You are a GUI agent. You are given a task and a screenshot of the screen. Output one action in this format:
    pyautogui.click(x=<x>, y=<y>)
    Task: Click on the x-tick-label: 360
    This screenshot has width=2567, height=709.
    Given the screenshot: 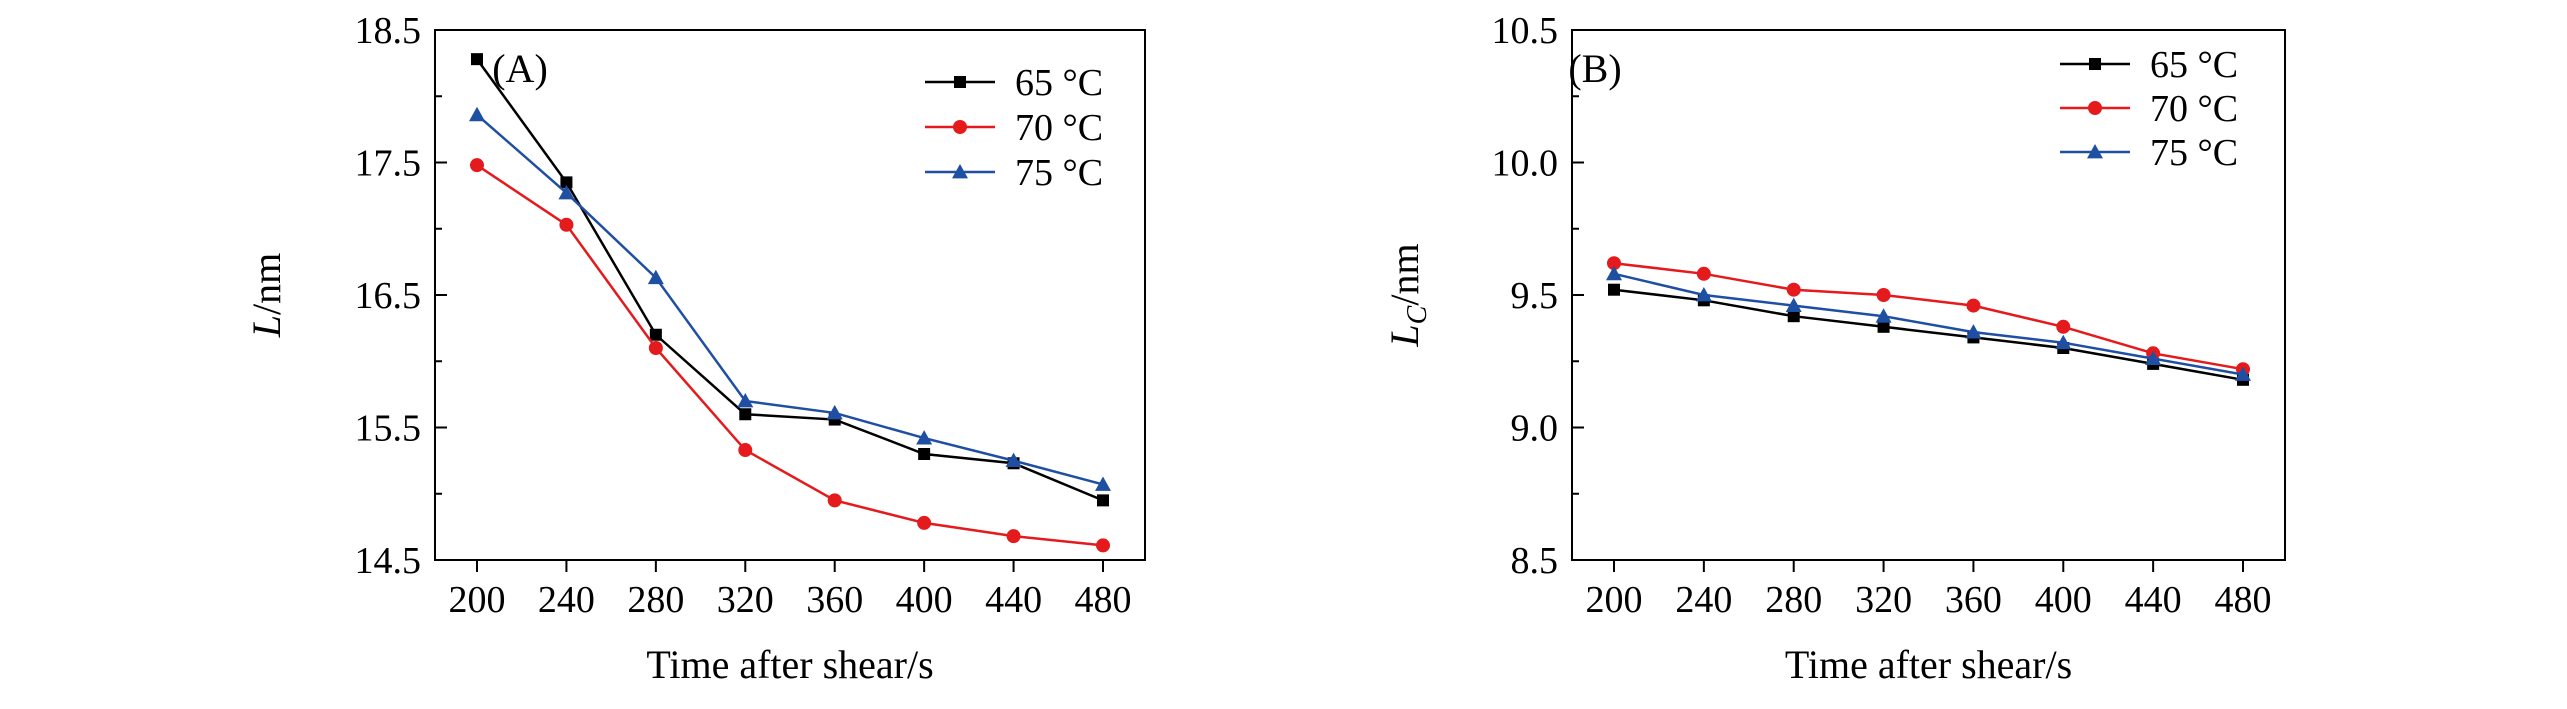 What is the action you would take?
    pyautogui.click(x=834, y=600)
    